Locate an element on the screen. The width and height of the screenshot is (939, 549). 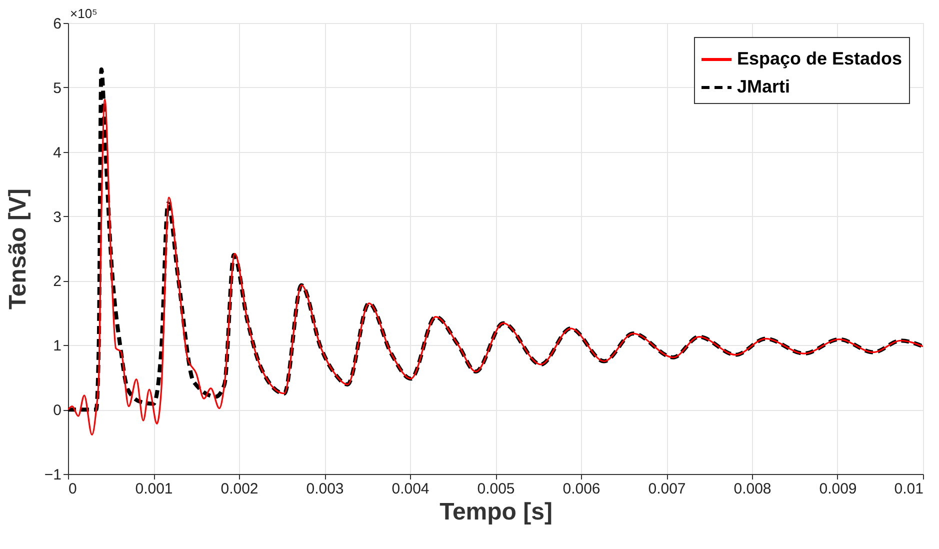
x-tick-label: 0.005 is located at coordinates (496, 489).